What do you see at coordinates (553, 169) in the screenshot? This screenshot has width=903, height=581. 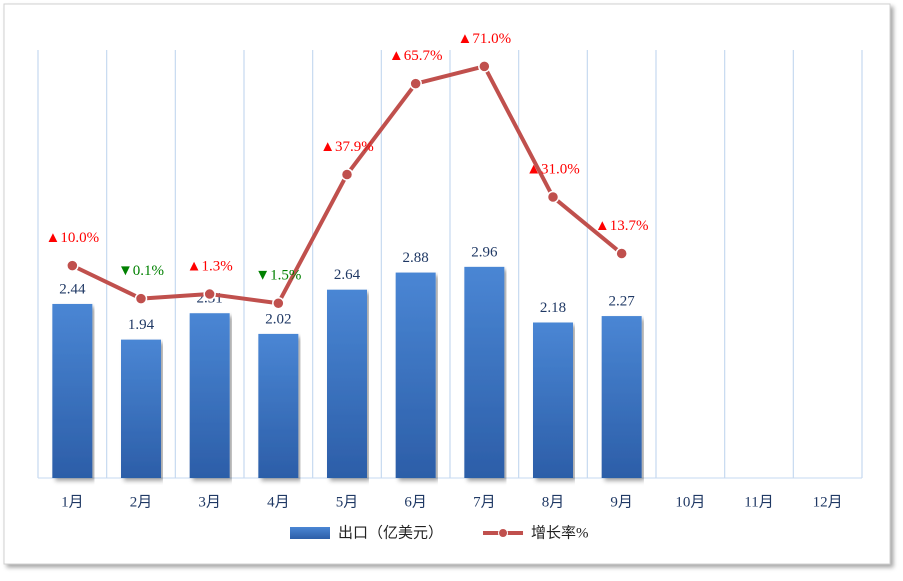 I see `line-value-label: ▲31.0%` at bounding box center [553, 169].